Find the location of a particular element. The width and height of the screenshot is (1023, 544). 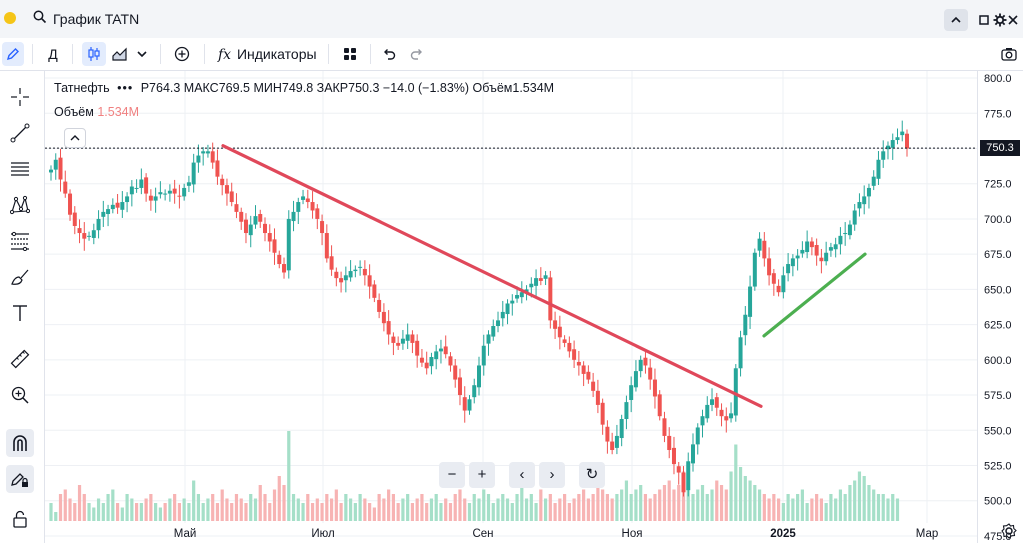

chevron-up-icon is located at coordinates (956, 20).